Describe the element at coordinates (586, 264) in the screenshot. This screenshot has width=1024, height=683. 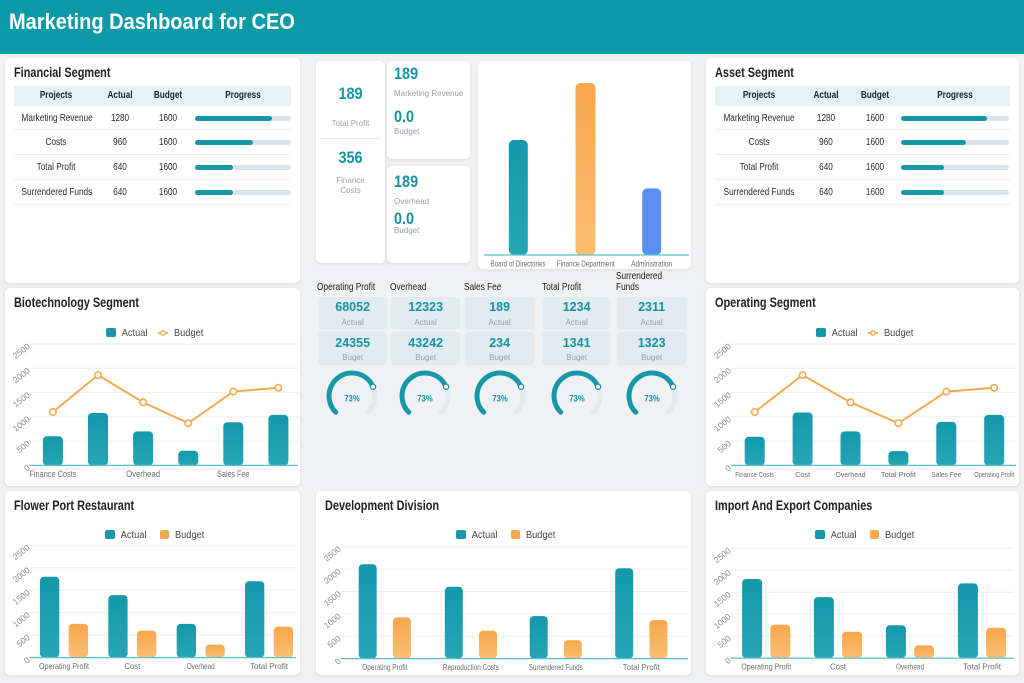
I see `svg-text: Finance Department` at that location.